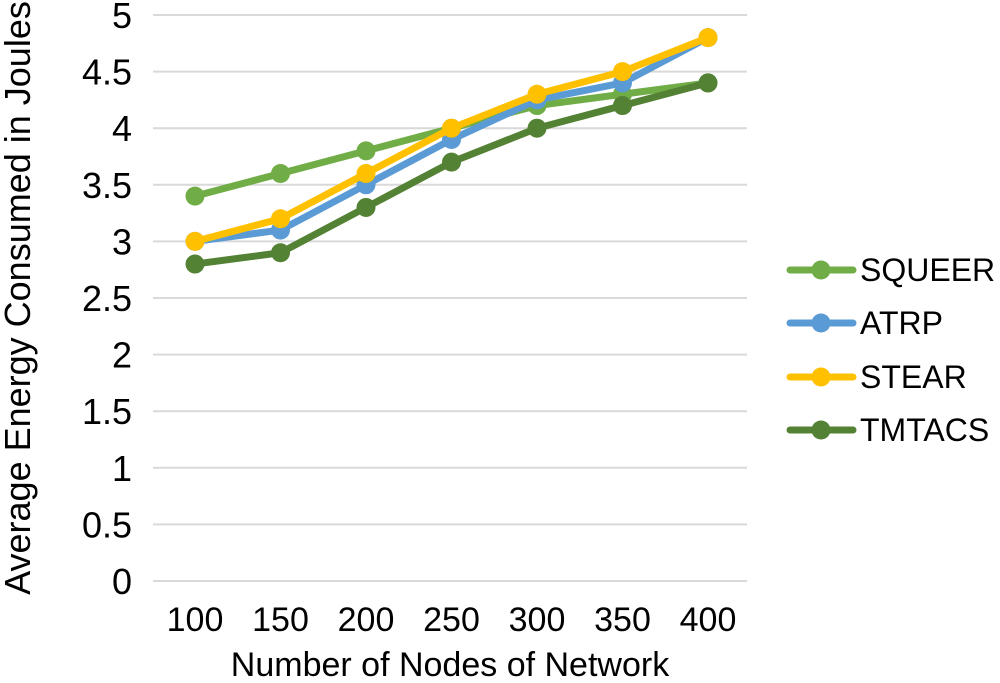  Describe the element at coordinates (890, 350) in the screenshot. I see `legend: SQUEER ATRP STEAR TMTACS` at that location.